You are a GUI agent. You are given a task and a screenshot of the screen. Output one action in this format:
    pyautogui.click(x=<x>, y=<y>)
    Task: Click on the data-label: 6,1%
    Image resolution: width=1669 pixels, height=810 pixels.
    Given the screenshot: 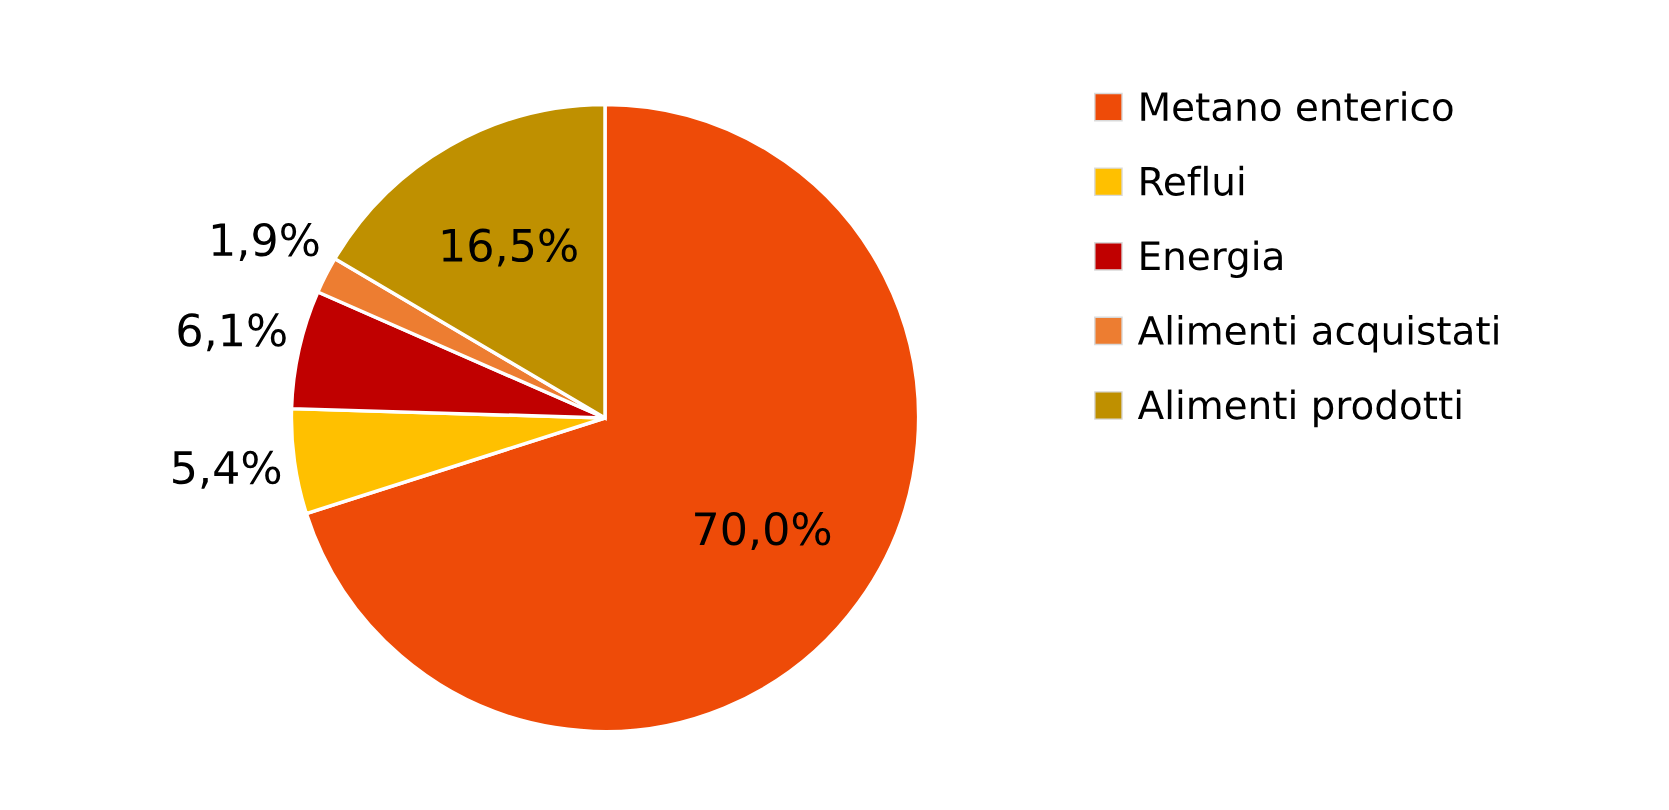 What is the action you would take?
    pyautogui.click(x=232, y=332)
    